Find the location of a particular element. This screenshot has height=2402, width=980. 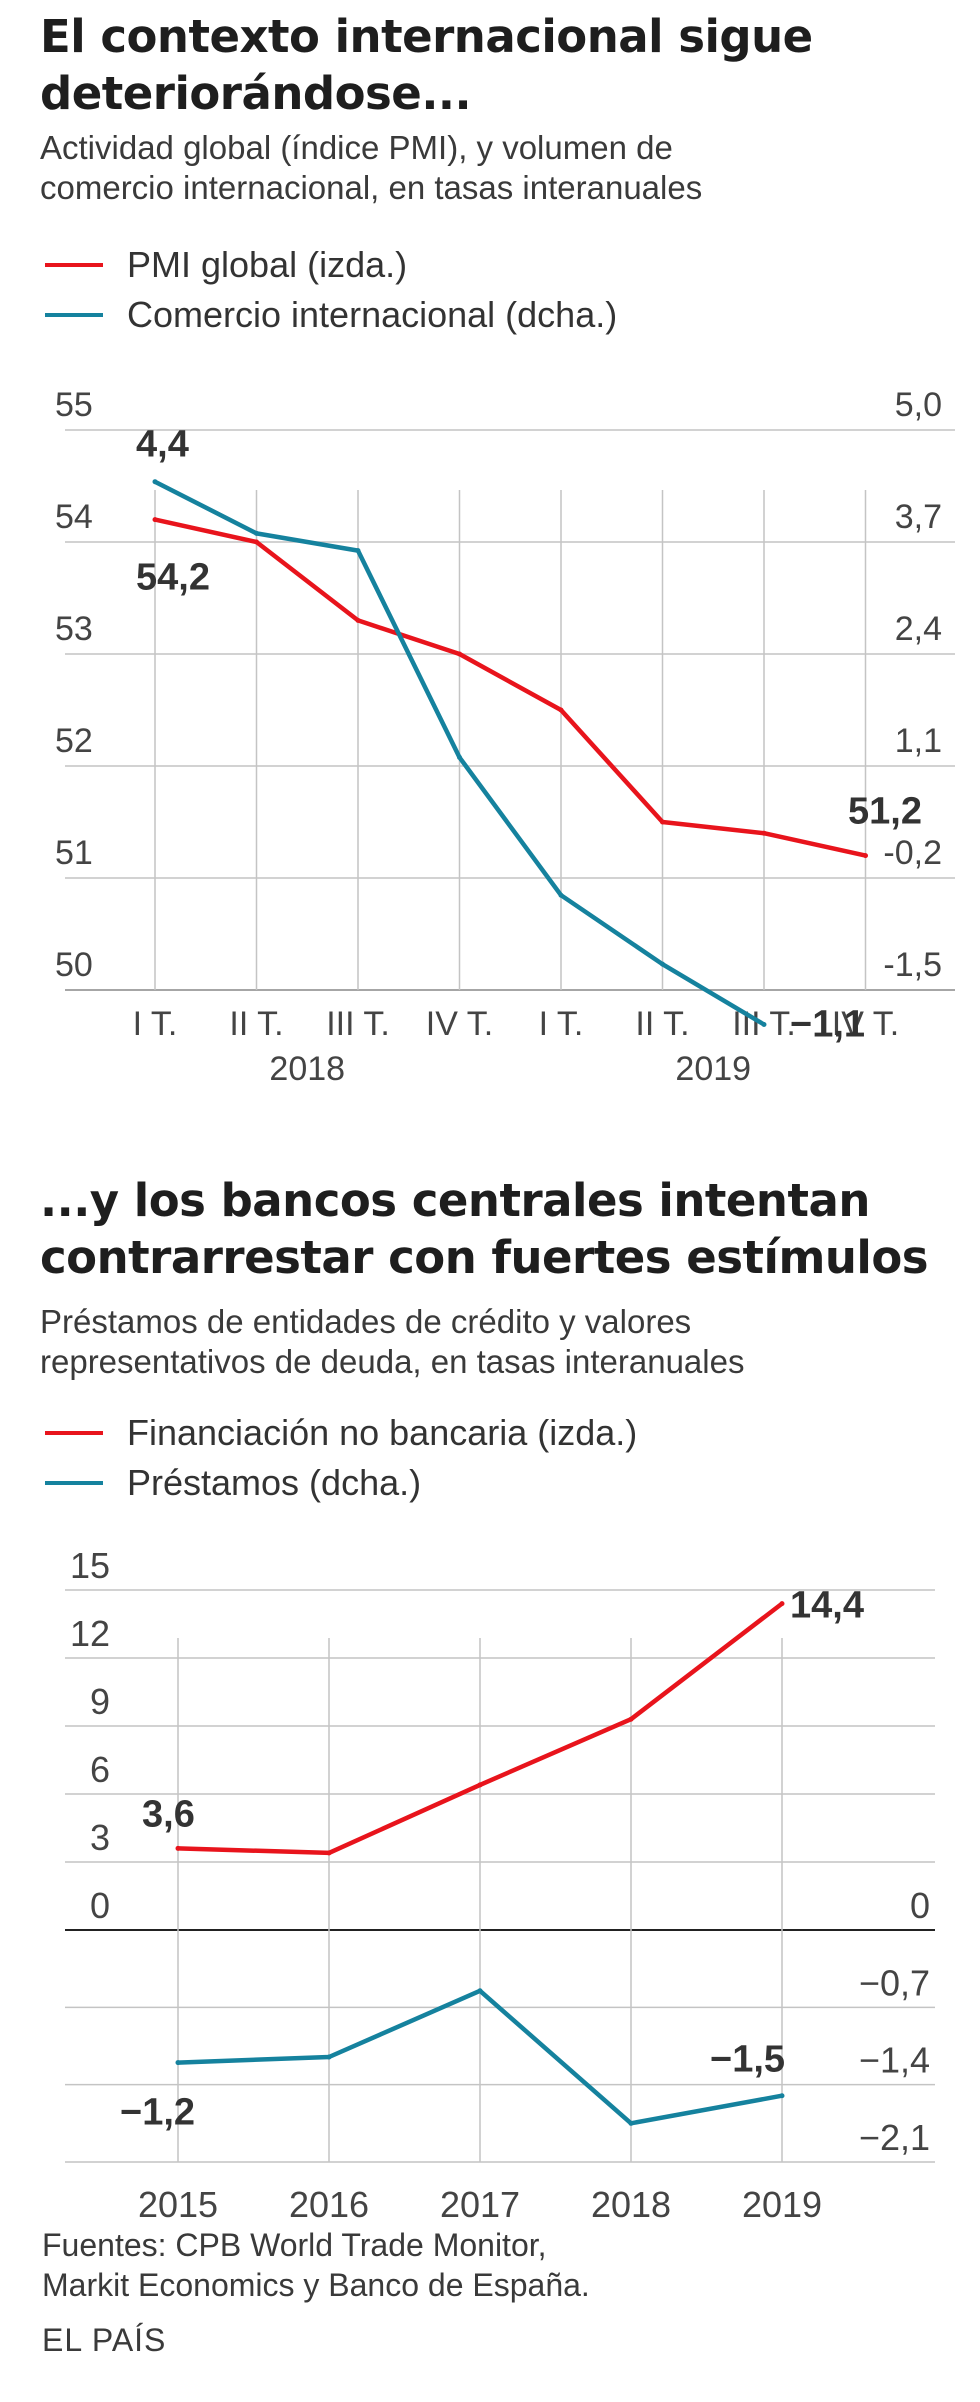

brand-logo: EL PAÍS is located at coordinates (104, 2340).